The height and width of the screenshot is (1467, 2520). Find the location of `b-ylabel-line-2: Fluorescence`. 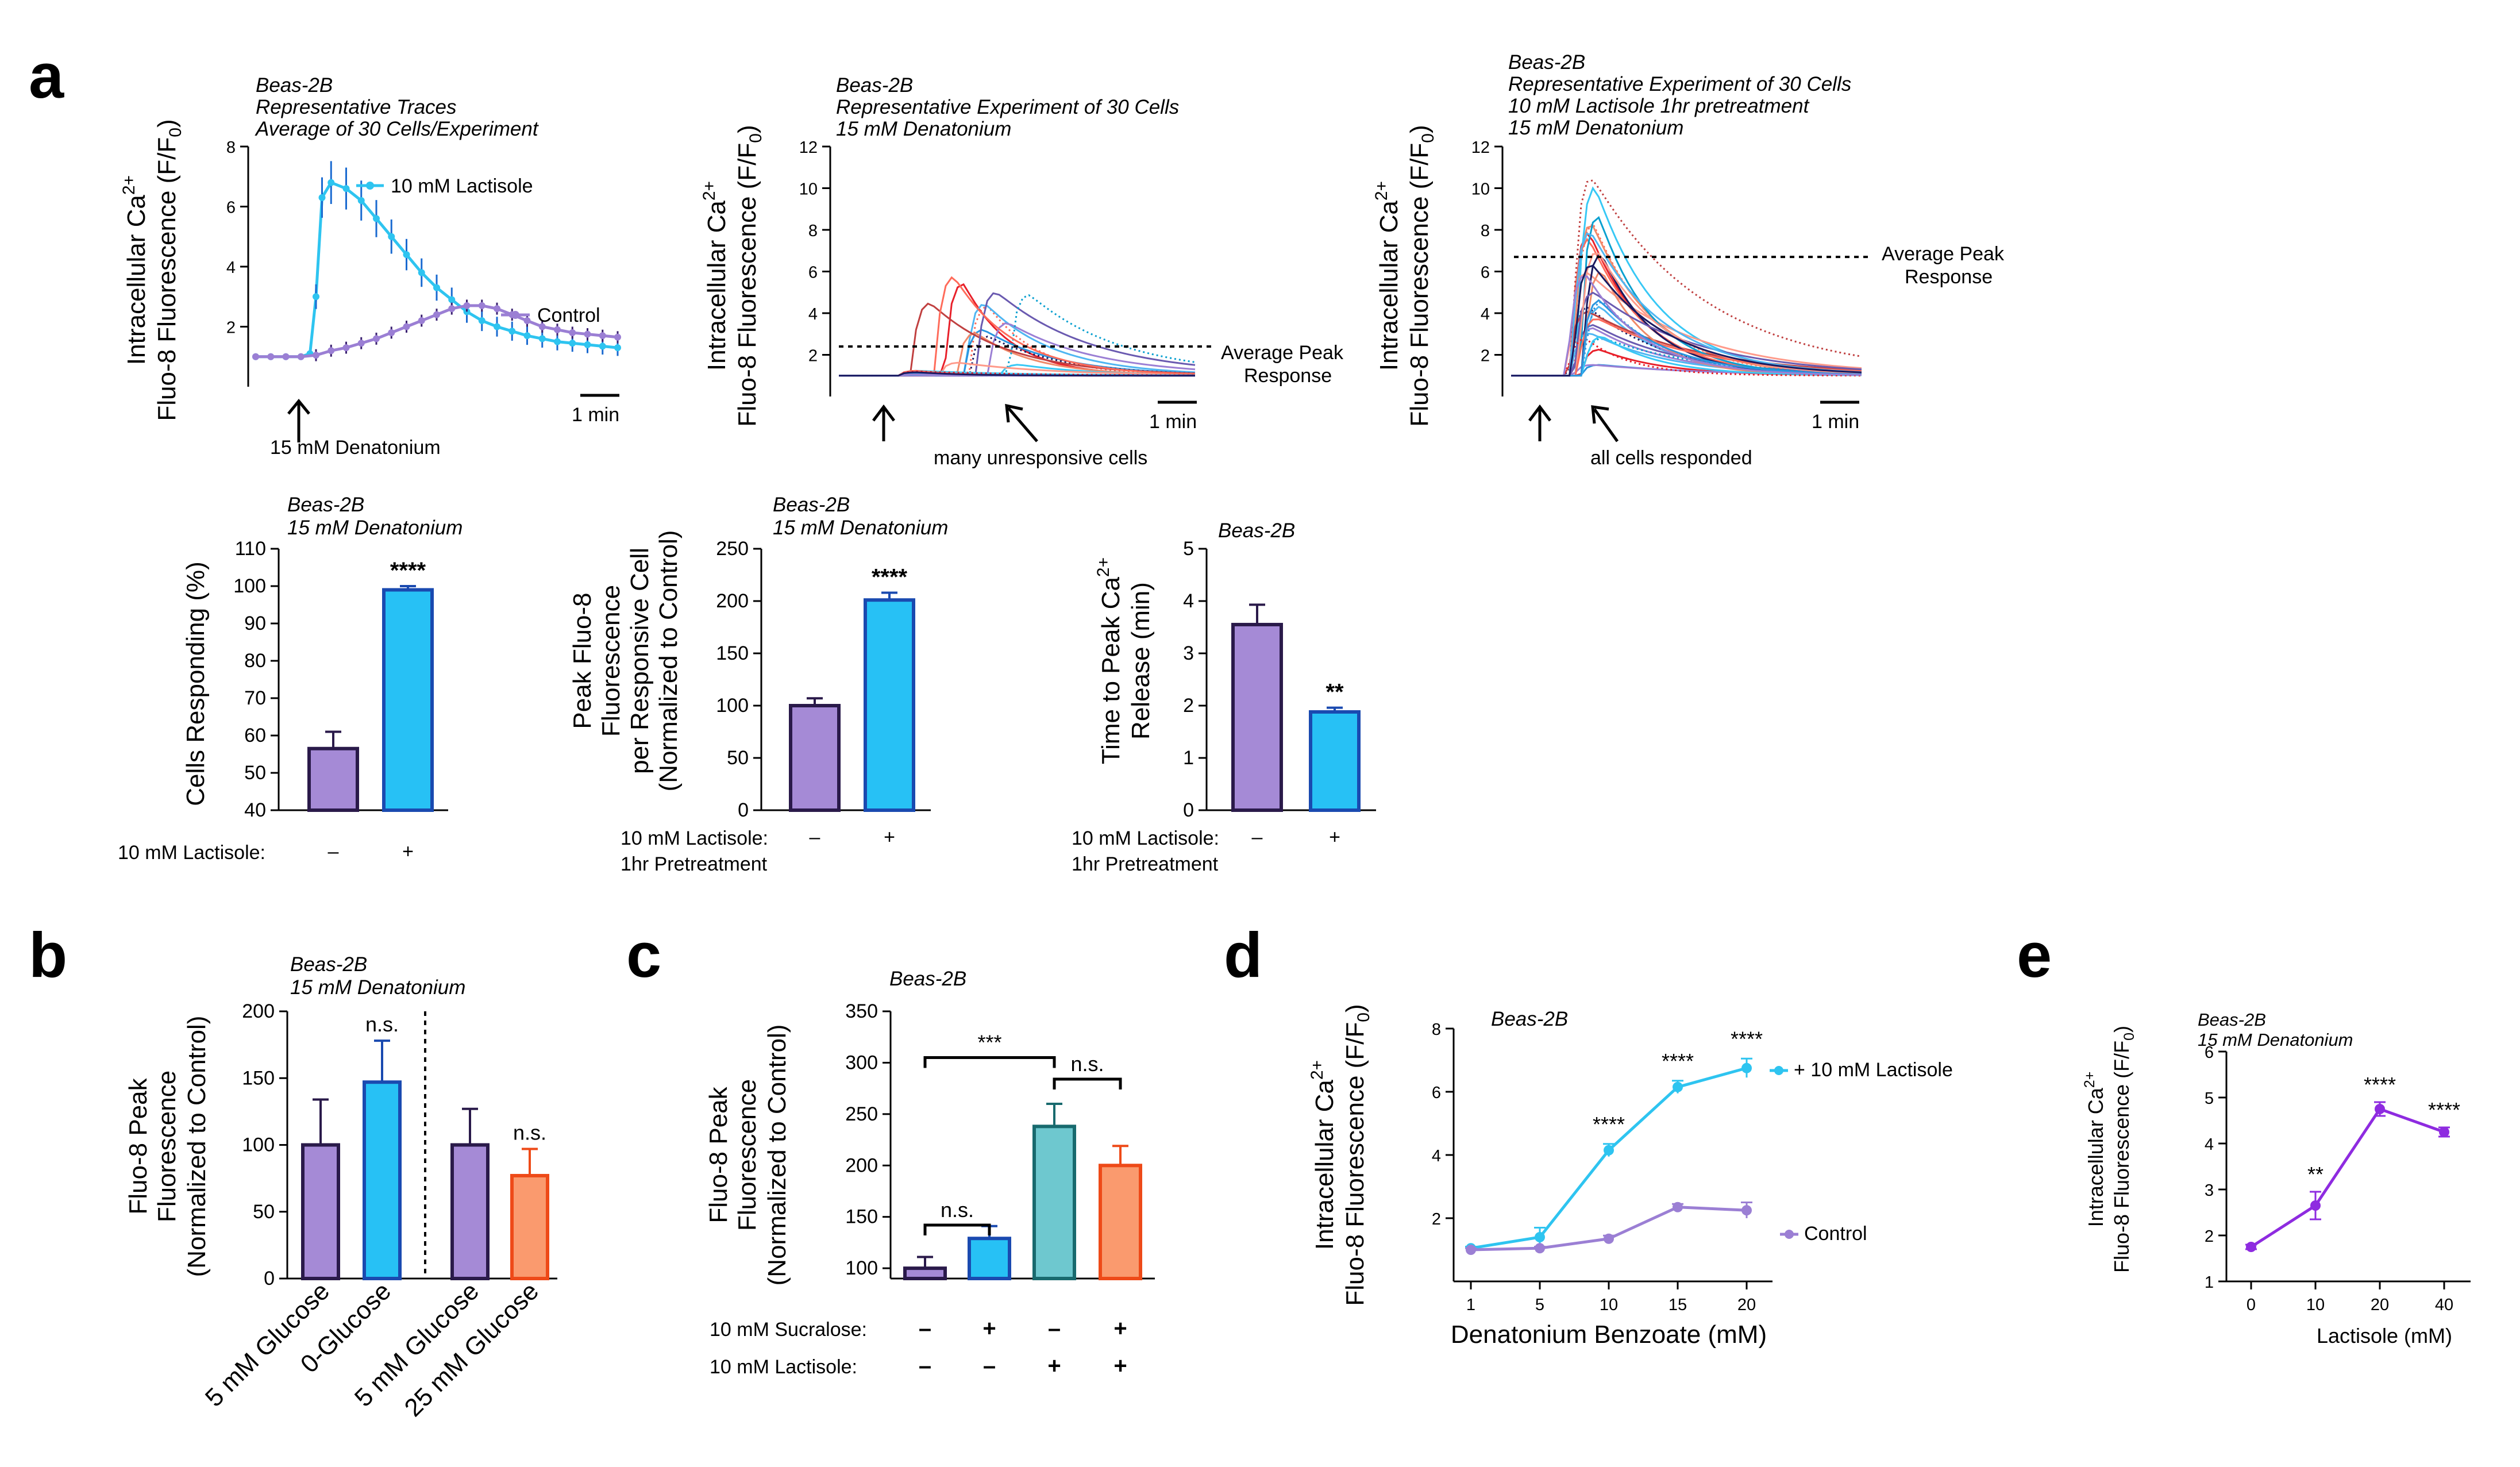

b-ylabel-line-2: Fluorescence is located at coordinates (167, 1146).